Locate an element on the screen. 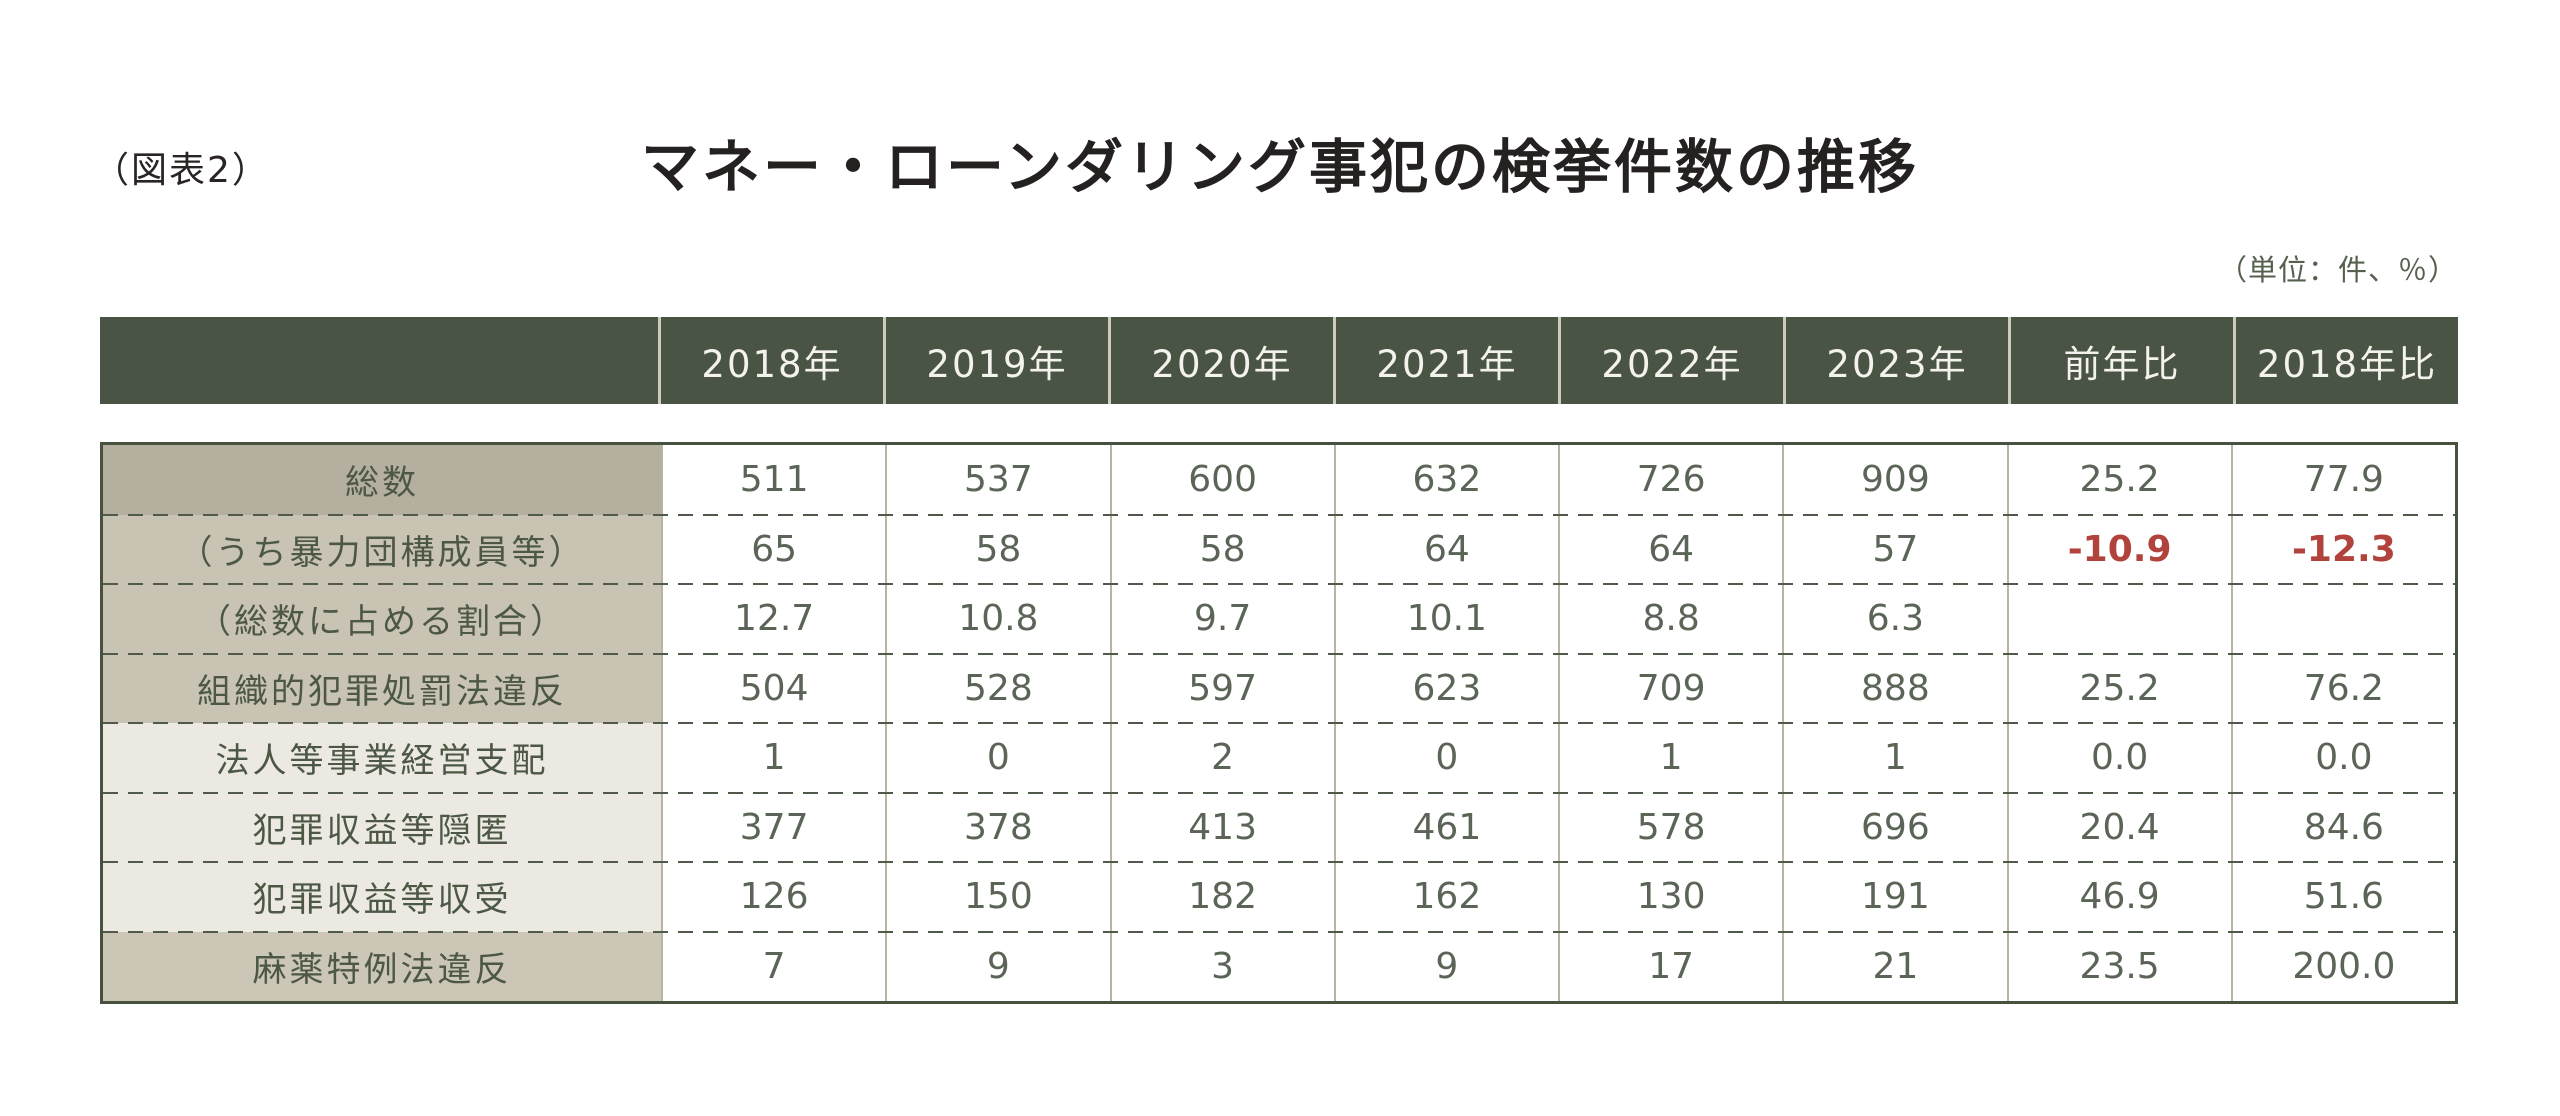  table-row: 麻薬特例法違反 7 9 3 9 17 21 23.5 200.0 is located at coordinates (1279, 966).